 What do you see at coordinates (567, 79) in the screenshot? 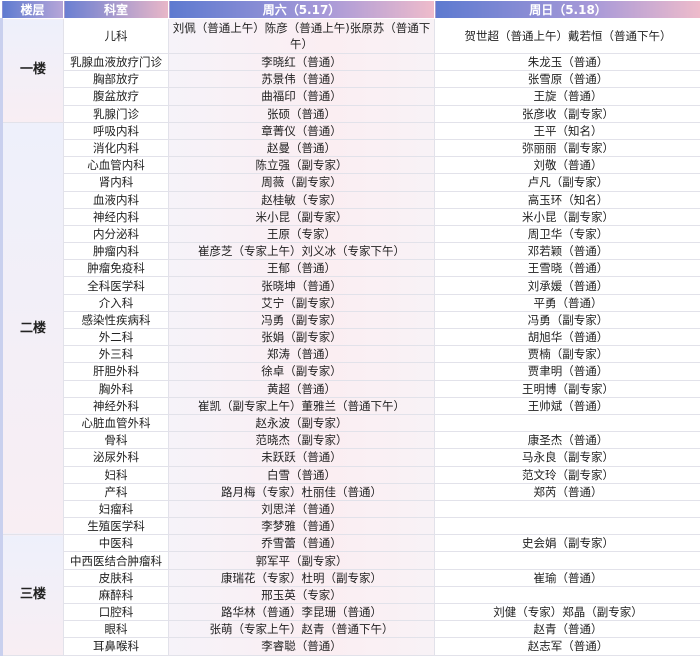
I see `sunday-cell: 张雪原（普通）` at bounding box center [567, 79].